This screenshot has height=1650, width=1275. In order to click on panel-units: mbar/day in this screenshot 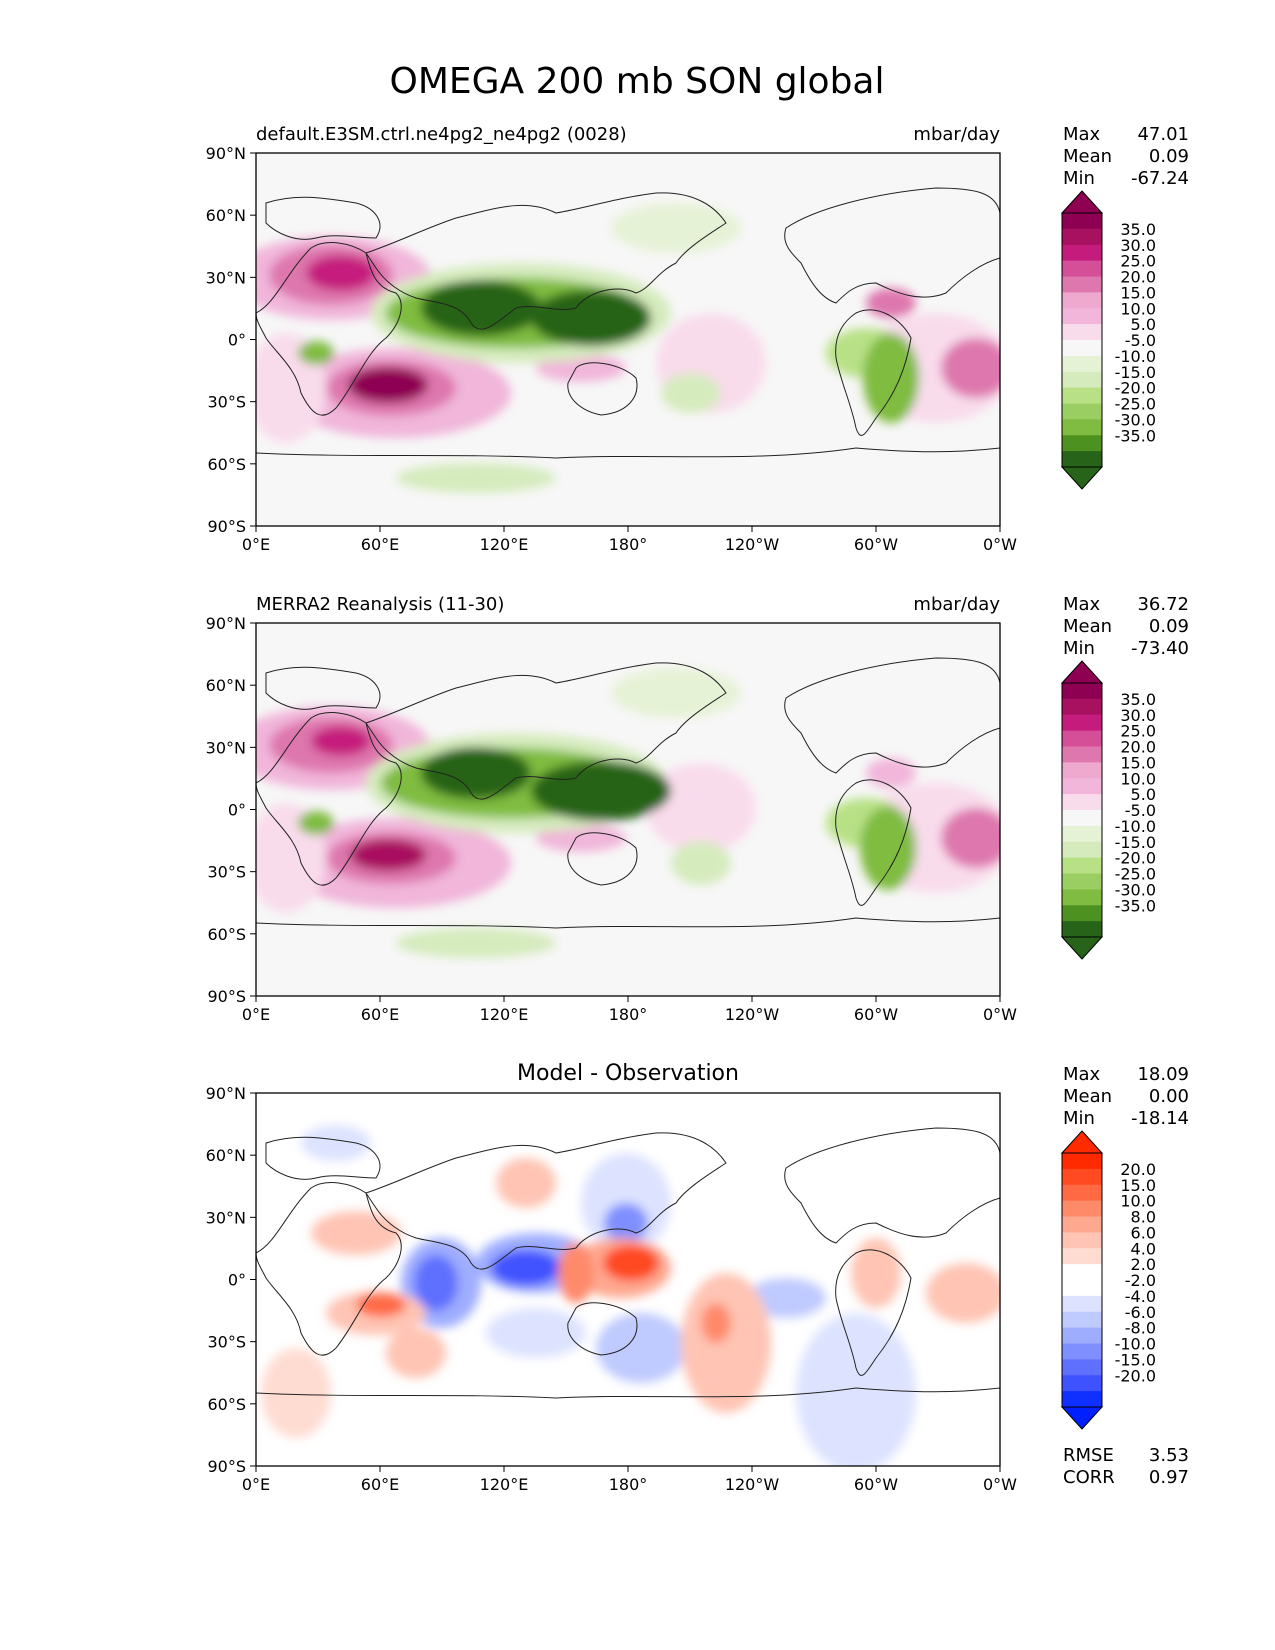, I will do `click(956, 604)`.